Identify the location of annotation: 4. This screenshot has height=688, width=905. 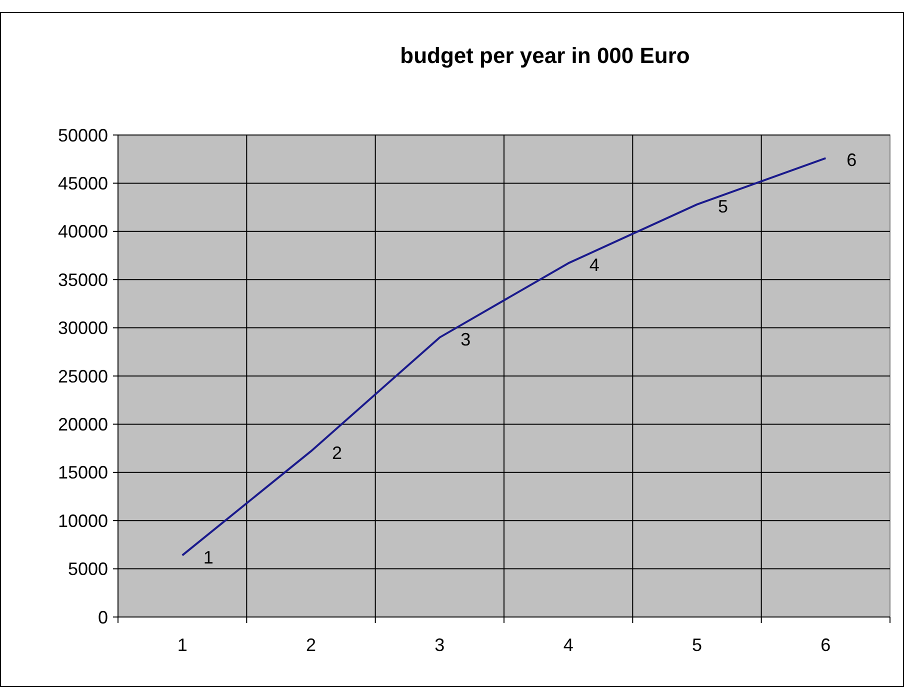
(594, 265).